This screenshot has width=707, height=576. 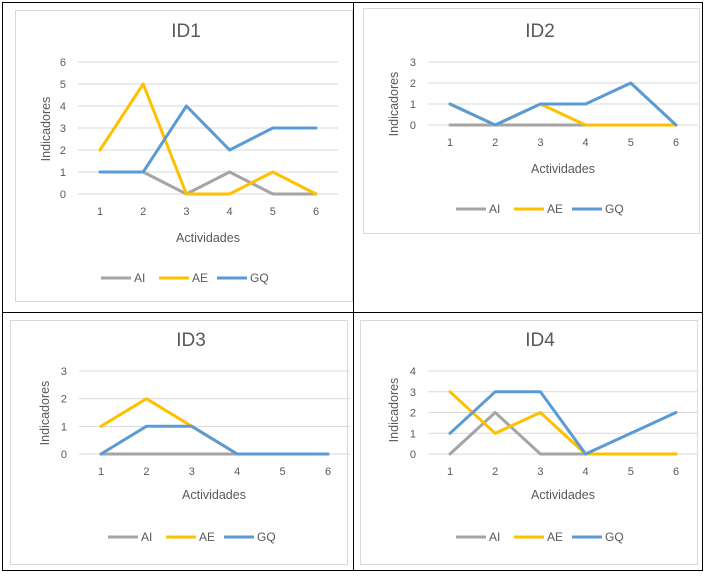 I want to click on gridlines, so click(x=563, y=412).